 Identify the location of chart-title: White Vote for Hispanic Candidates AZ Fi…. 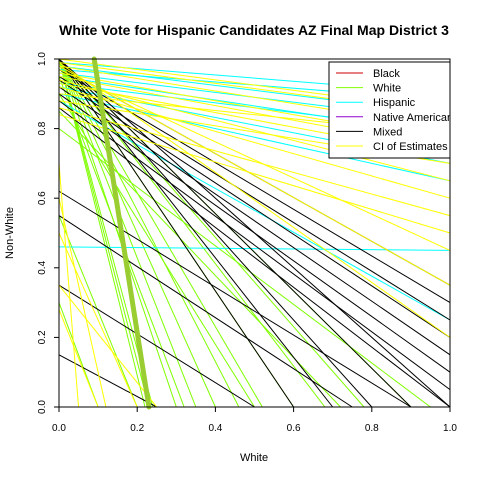
(254, 30).